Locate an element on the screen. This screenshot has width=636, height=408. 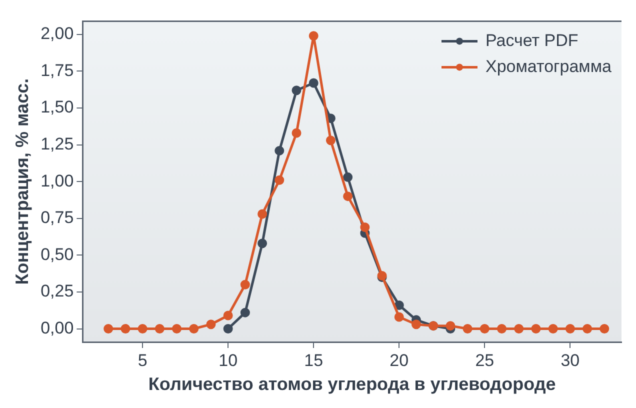
y-axis-title: Концентрация, % масс. is located at coordinates (22, 181).